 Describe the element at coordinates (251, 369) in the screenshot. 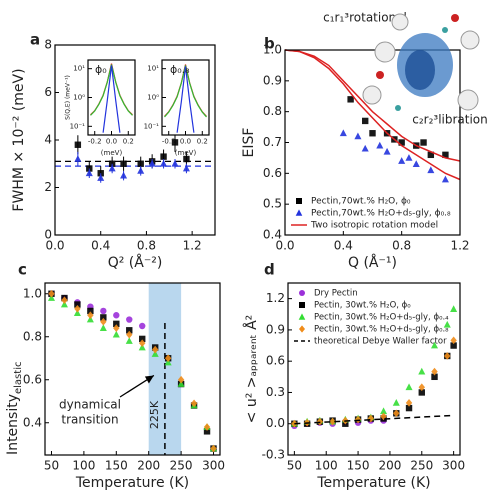

I see `y-axis-label: < u² >ₐₚₚₐᵣₑₙₜ Å²` at that location.